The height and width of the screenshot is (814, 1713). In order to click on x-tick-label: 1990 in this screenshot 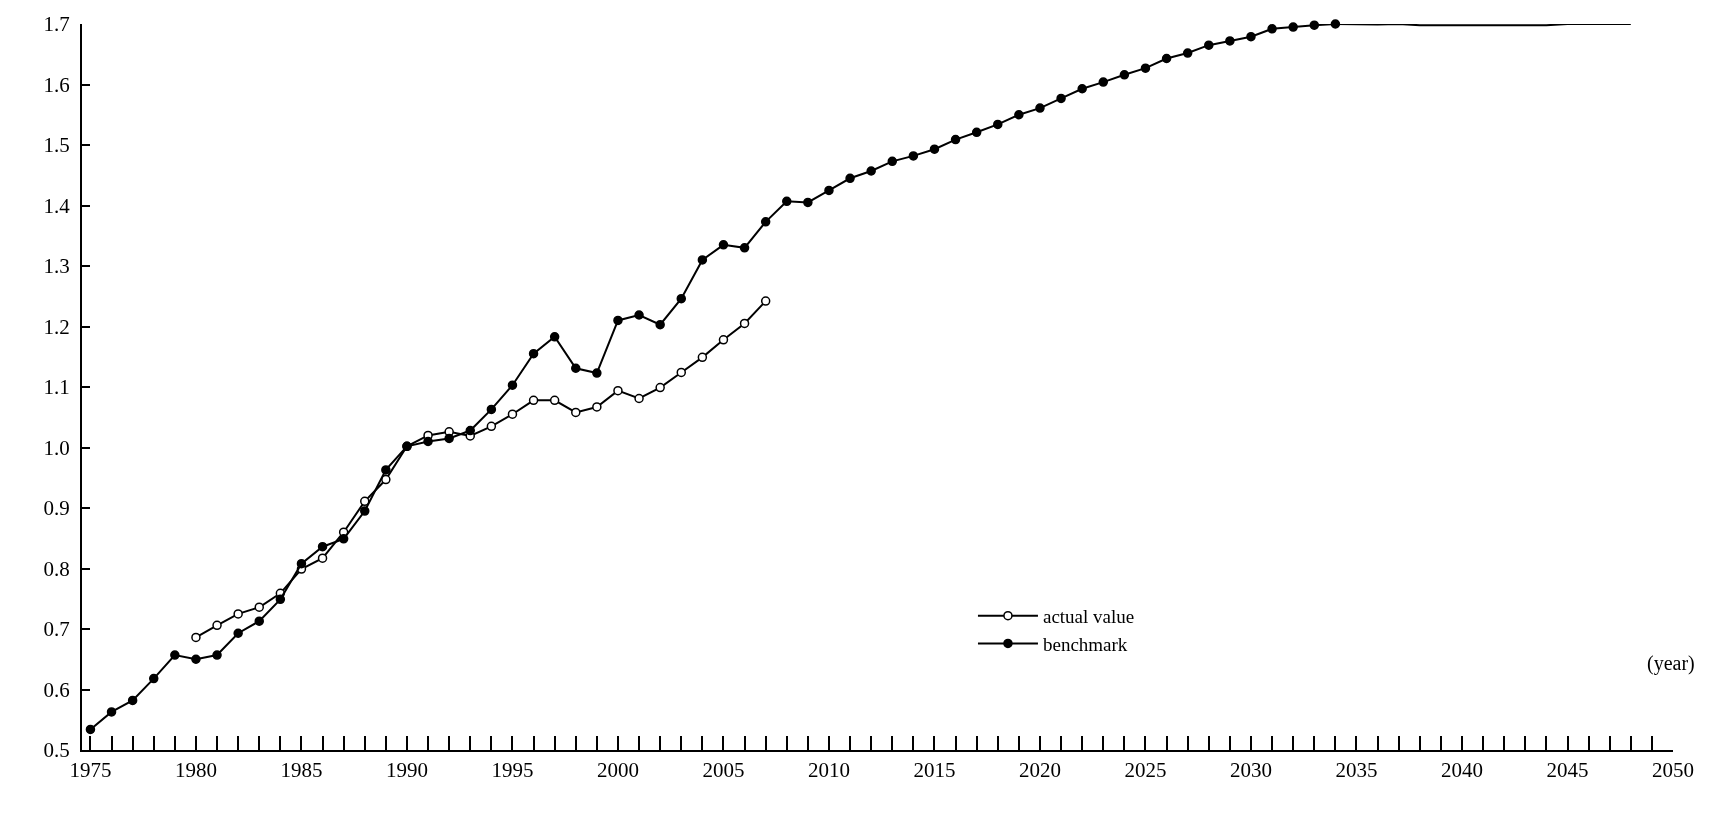, I will do `click(406, 770)`.